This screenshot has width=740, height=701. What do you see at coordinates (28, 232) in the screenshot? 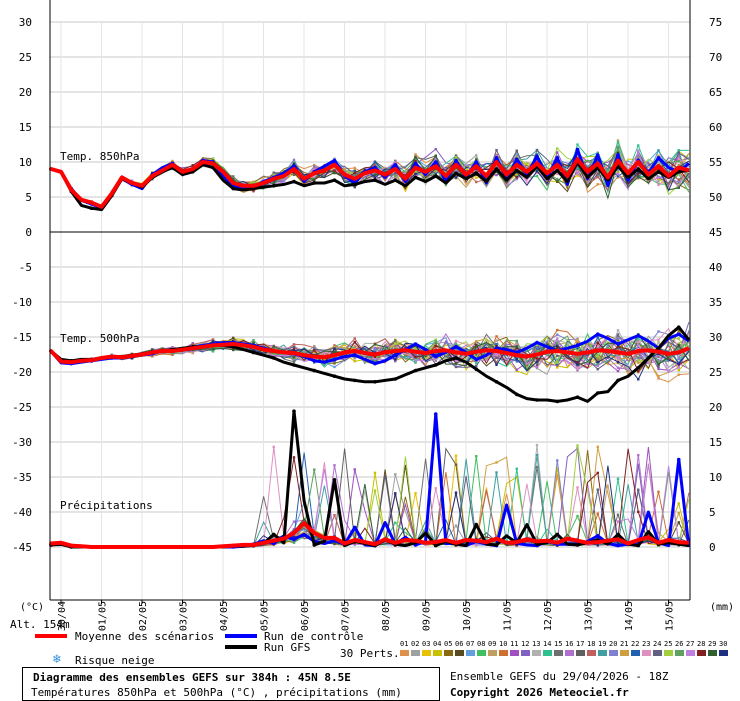
I see `left-tick-label: 0` at bounding box center [28, 232].